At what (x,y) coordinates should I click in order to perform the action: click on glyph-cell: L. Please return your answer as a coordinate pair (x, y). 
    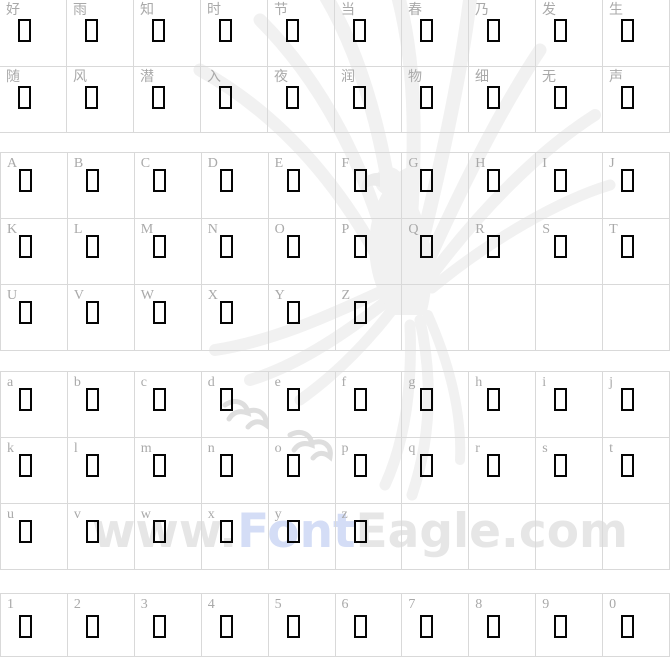
    Looking at the image, I should click on (101, 252).